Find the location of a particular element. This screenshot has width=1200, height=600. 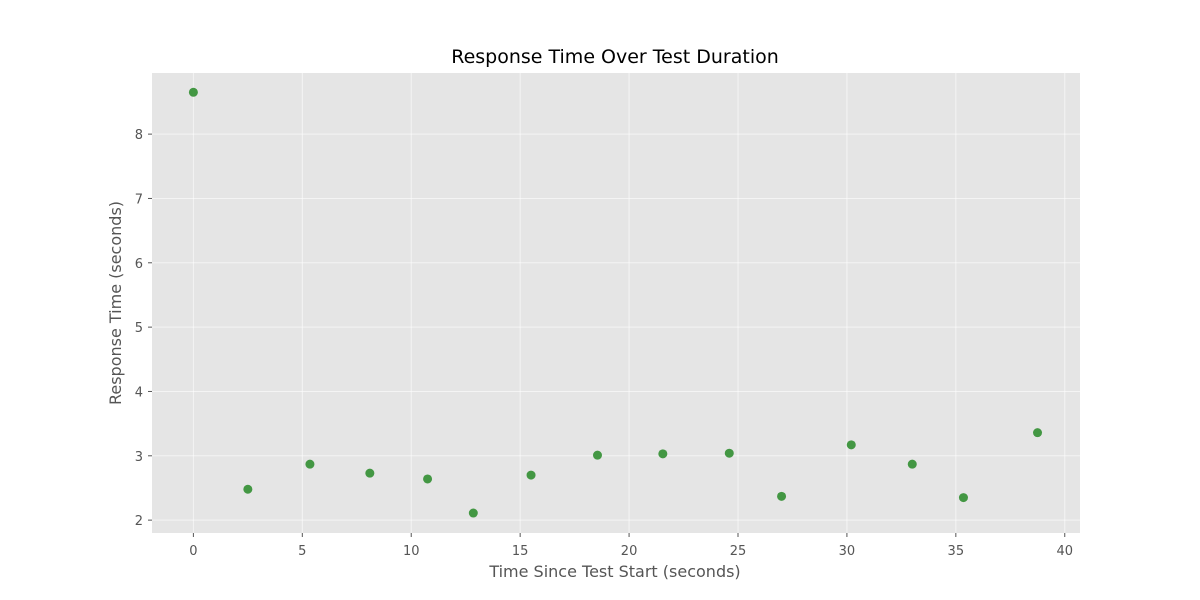

y-tick-label: 8 is located at coordinates (139, 135).